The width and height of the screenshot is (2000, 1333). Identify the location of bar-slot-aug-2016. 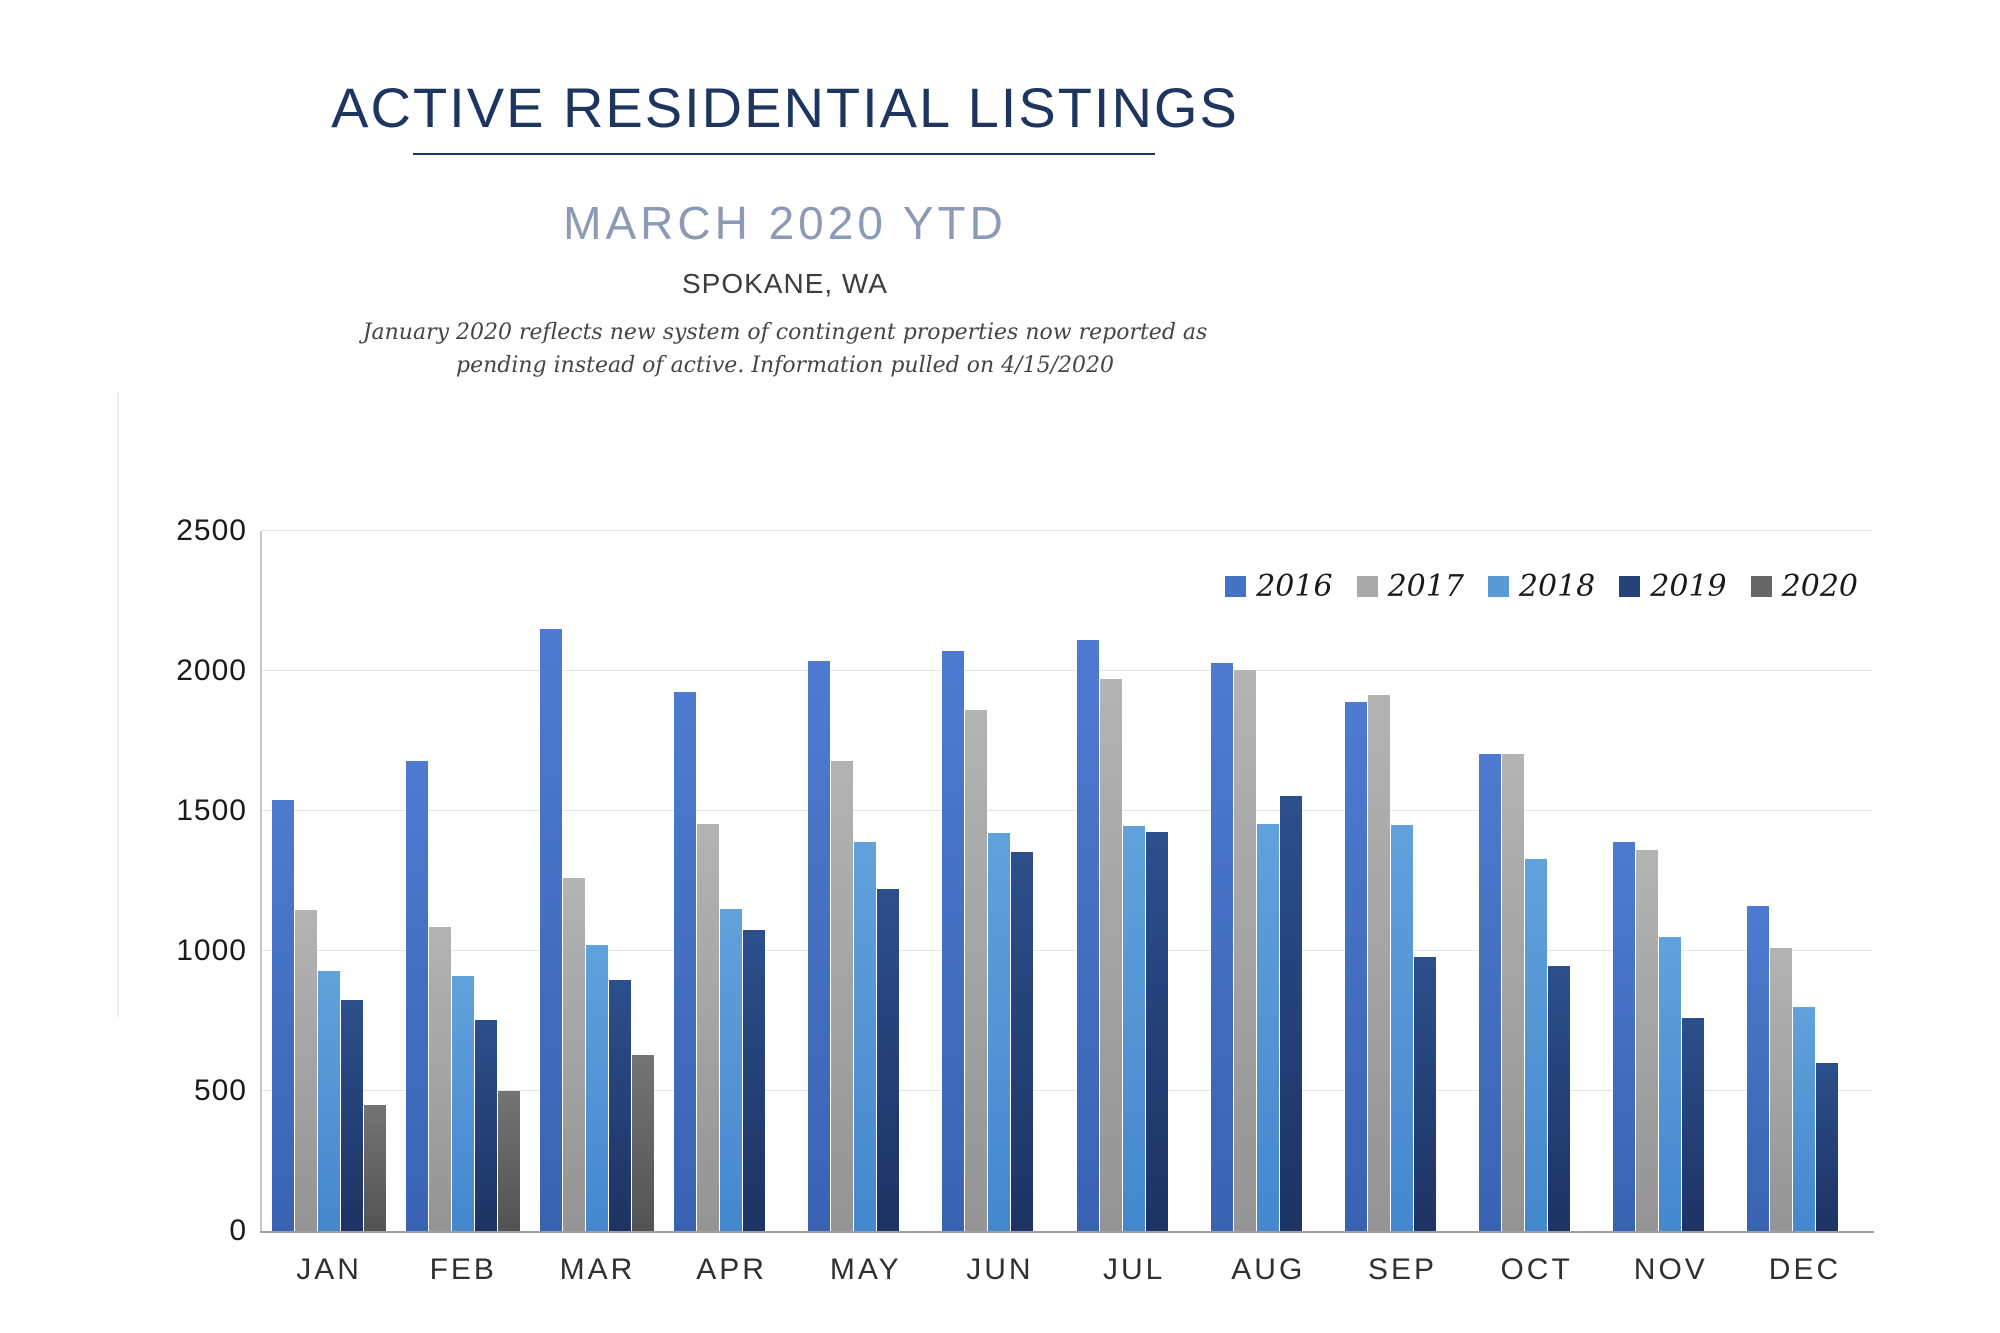
(1221, 881).